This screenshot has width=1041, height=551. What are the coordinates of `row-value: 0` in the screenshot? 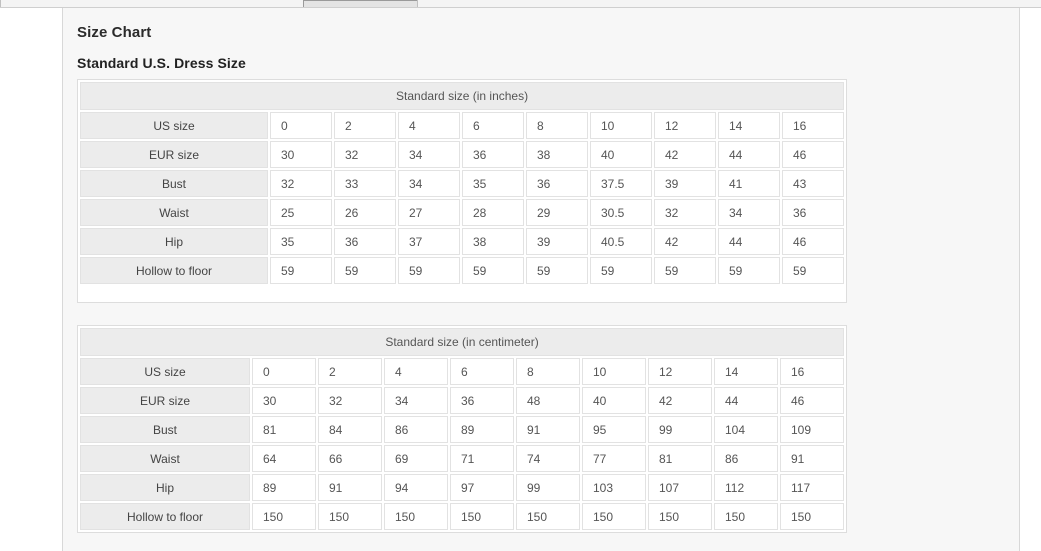 It's located at (301, 125).